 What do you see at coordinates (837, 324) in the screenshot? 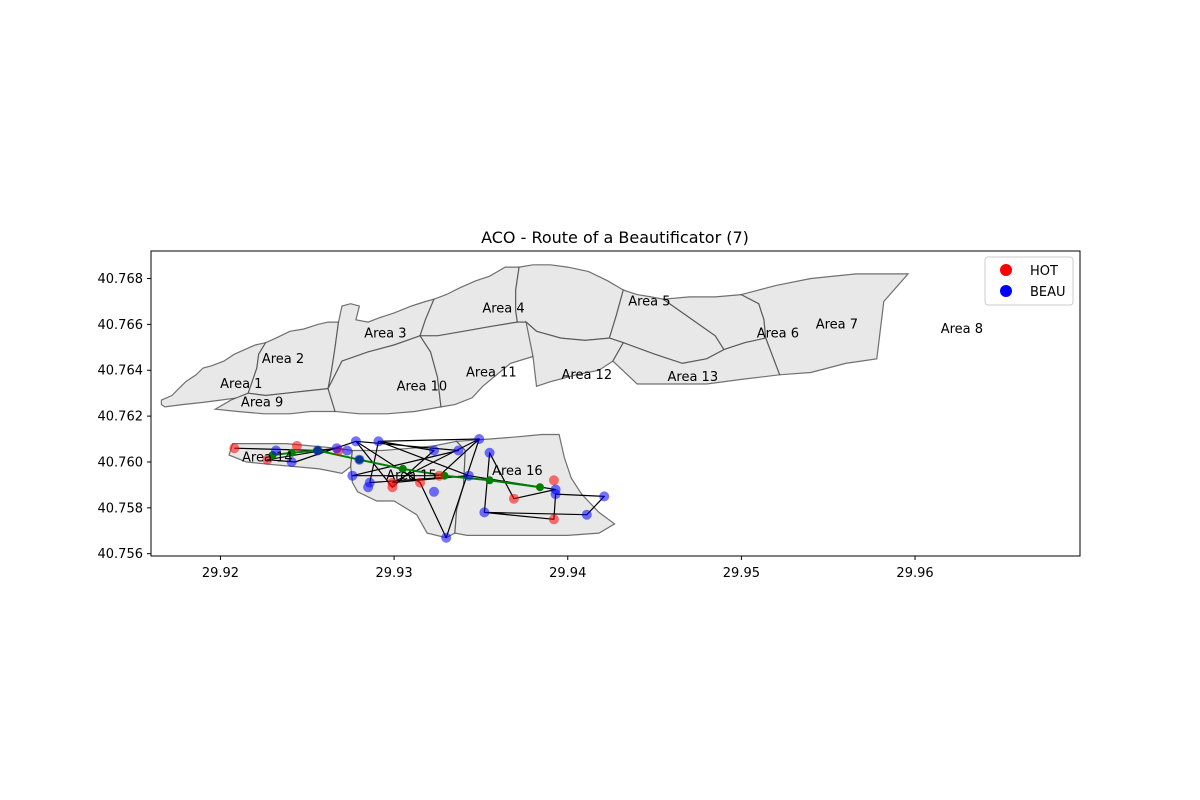
I see `region-label-7: Area 7` at bounding box center [837, 324].